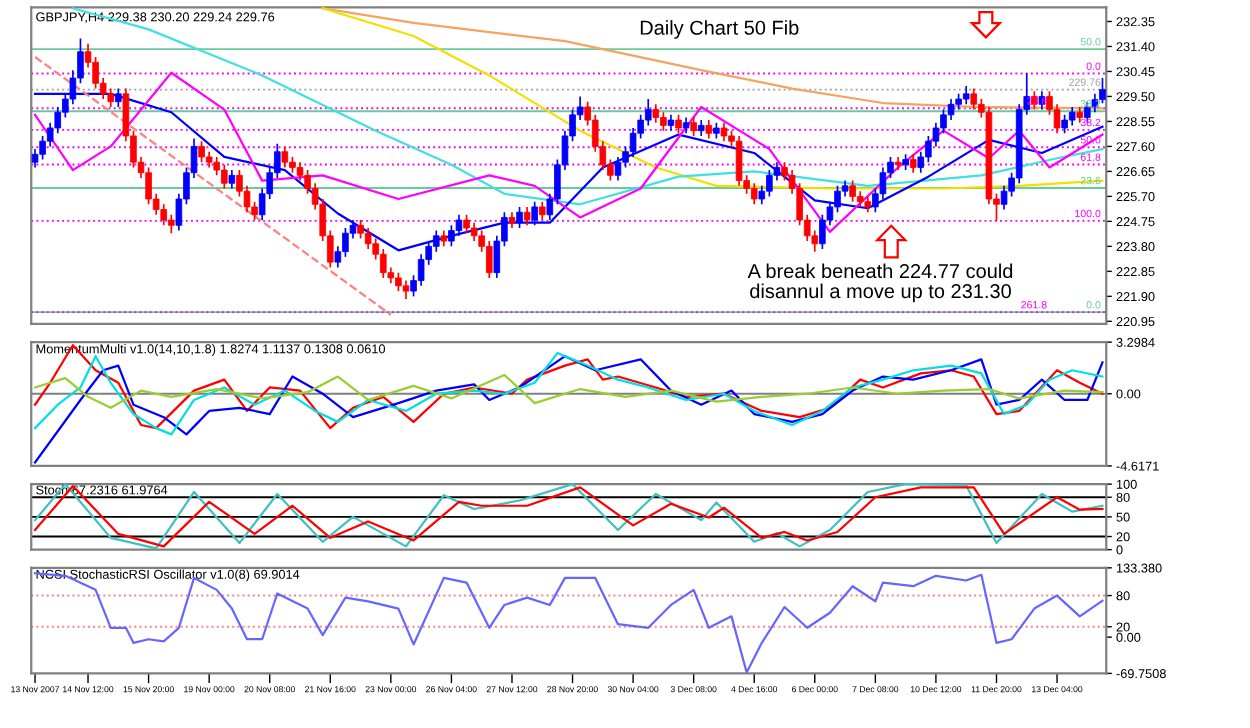  I want to click on annotation: A break beneath 224.77 could disannul a move up to 231.30, so click(880, 283).